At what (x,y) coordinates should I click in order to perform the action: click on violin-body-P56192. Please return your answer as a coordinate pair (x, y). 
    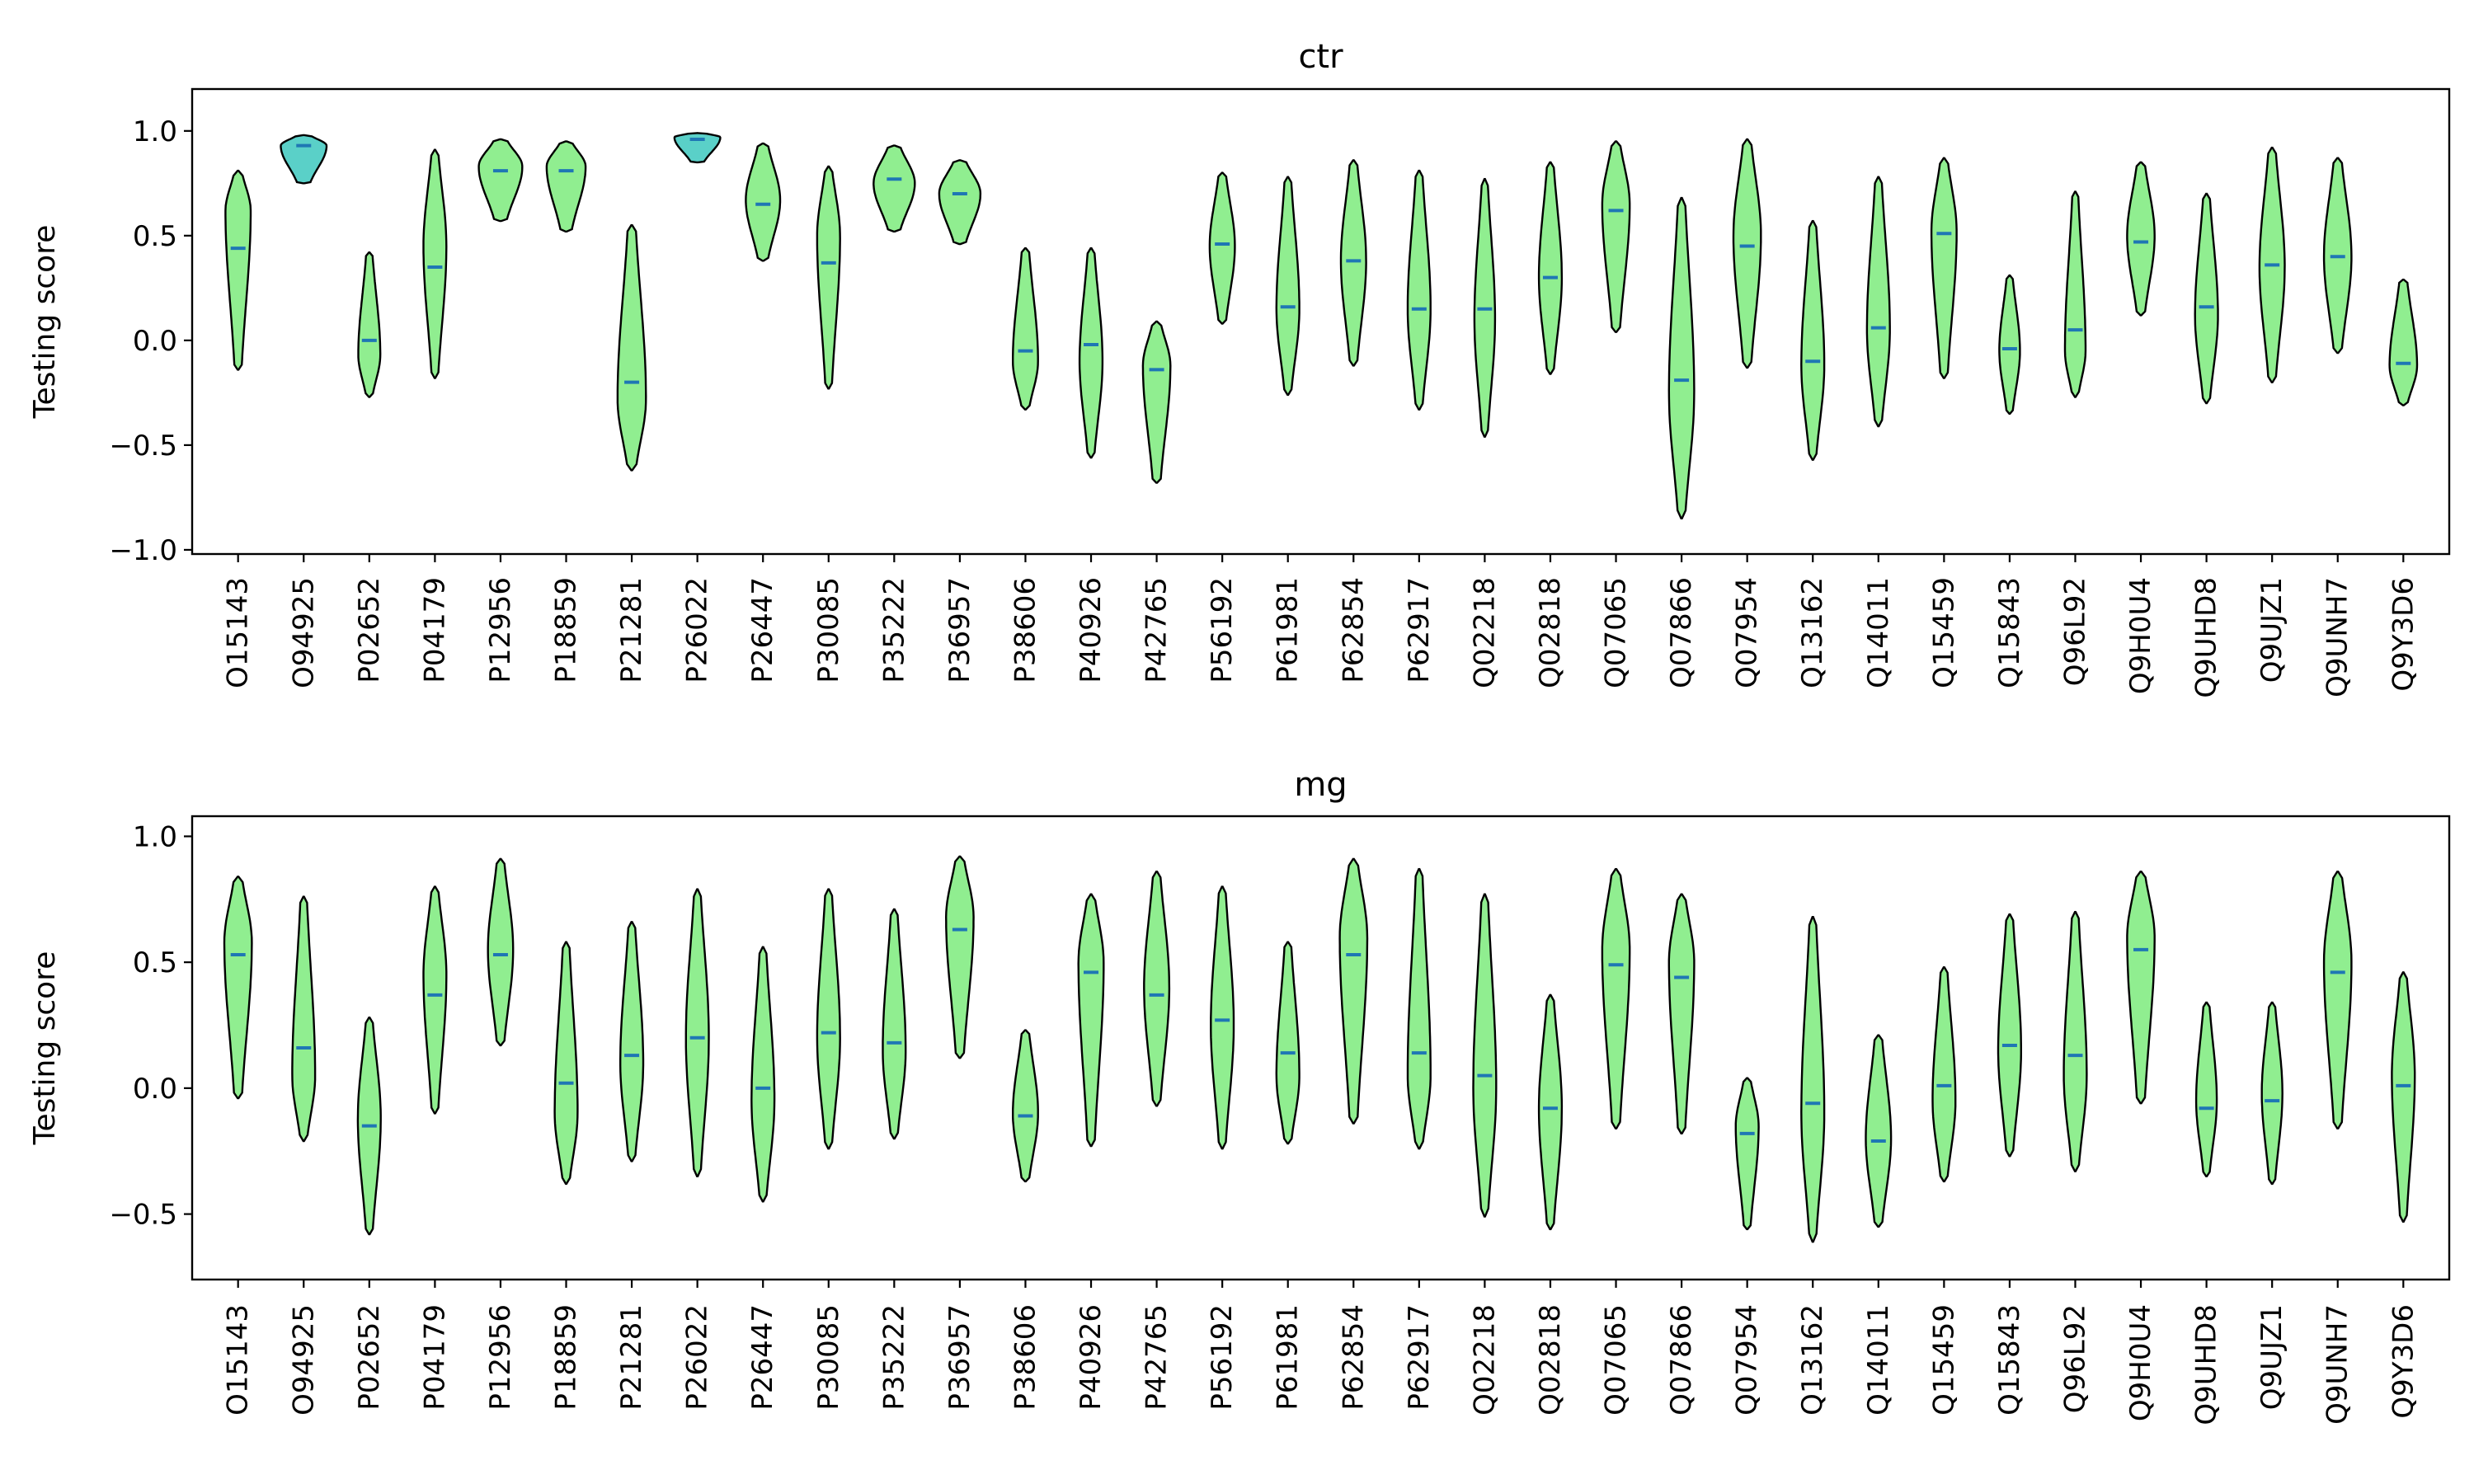
    Looking at the image, I should click on (1222, 1017).